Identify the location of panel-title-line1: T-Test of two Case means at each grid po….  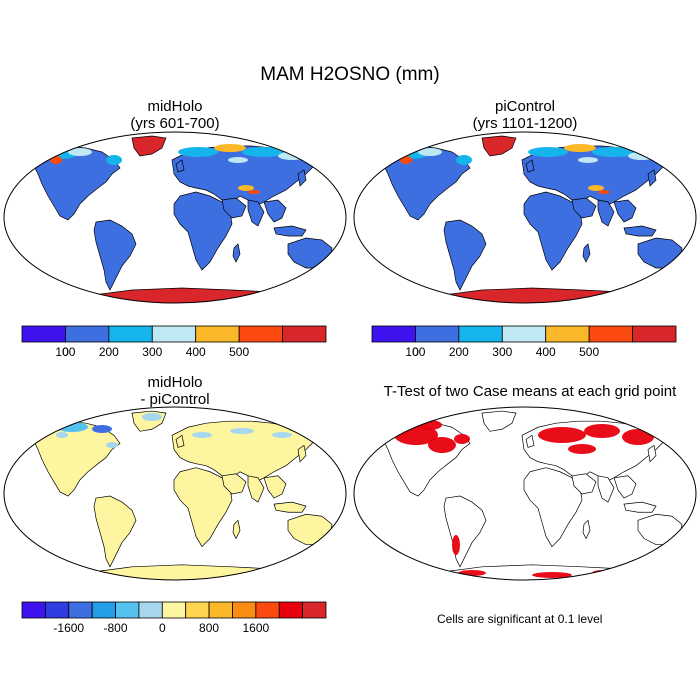
(530, 391).